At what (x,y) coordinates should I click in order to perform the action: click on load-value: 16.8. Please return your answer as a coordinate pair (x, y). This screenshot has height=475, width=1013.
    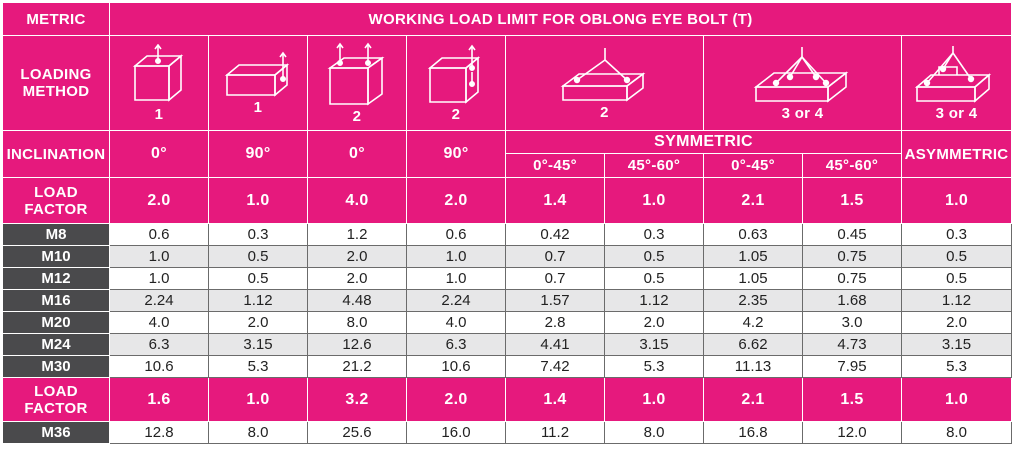
    Looking at the image, I should click on (753, 432).